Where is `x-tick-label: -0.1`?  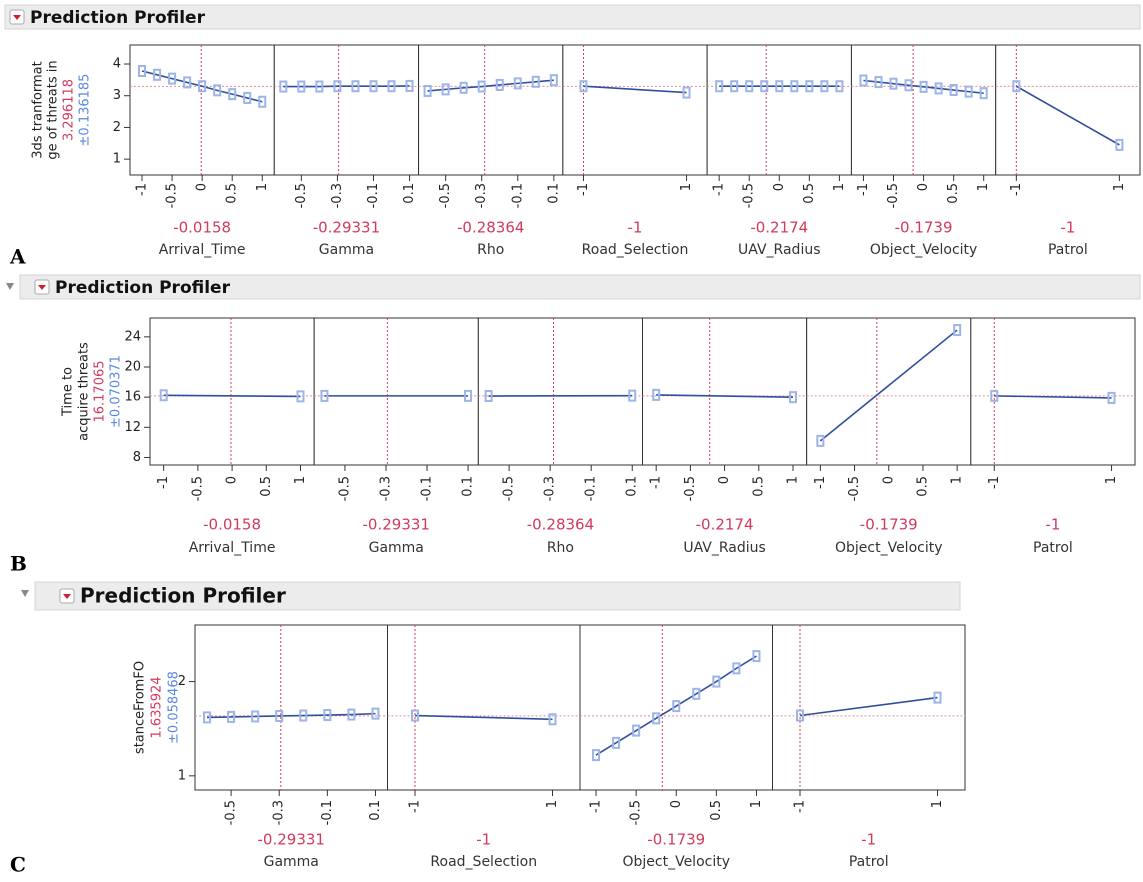 x-tick-label: -0.1 is located at coordinates (327, 812).